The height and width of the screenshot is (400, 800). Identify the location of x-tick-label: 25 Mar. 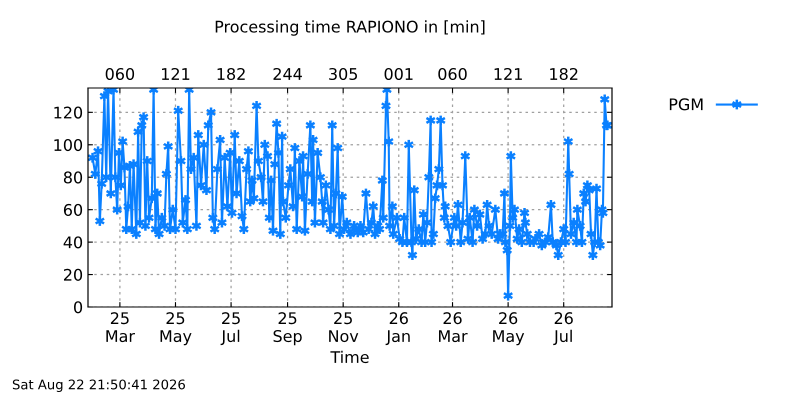
(120, 327).